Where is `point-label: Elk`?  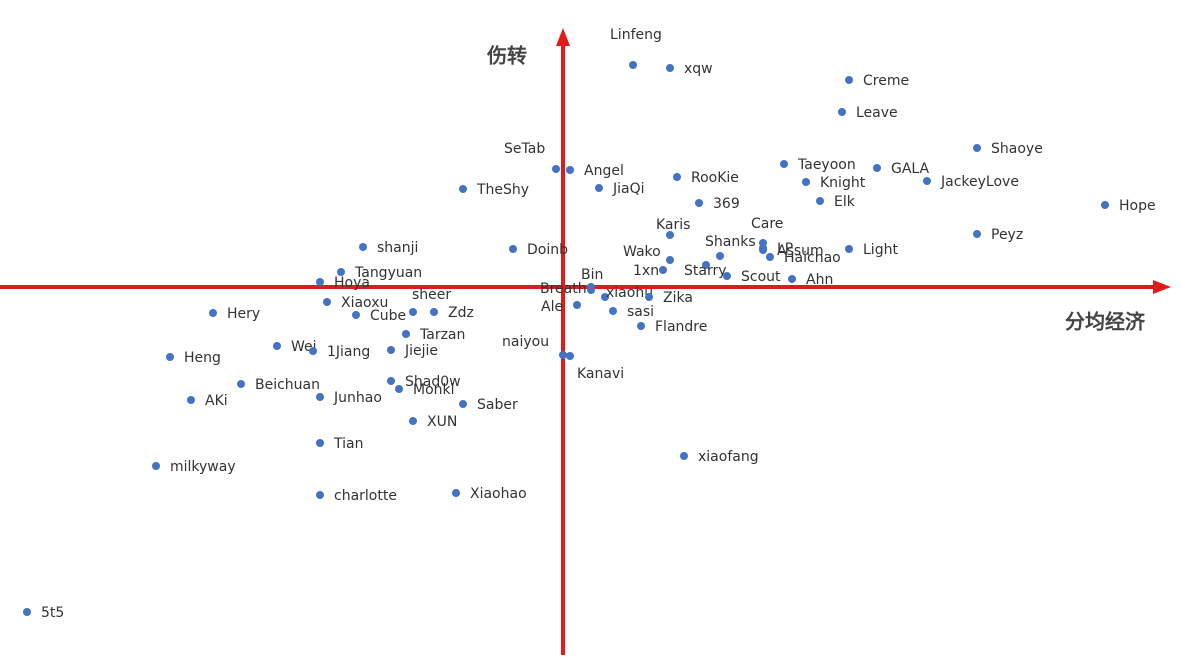 point-label: Elk is located at coordinates (845, 202).